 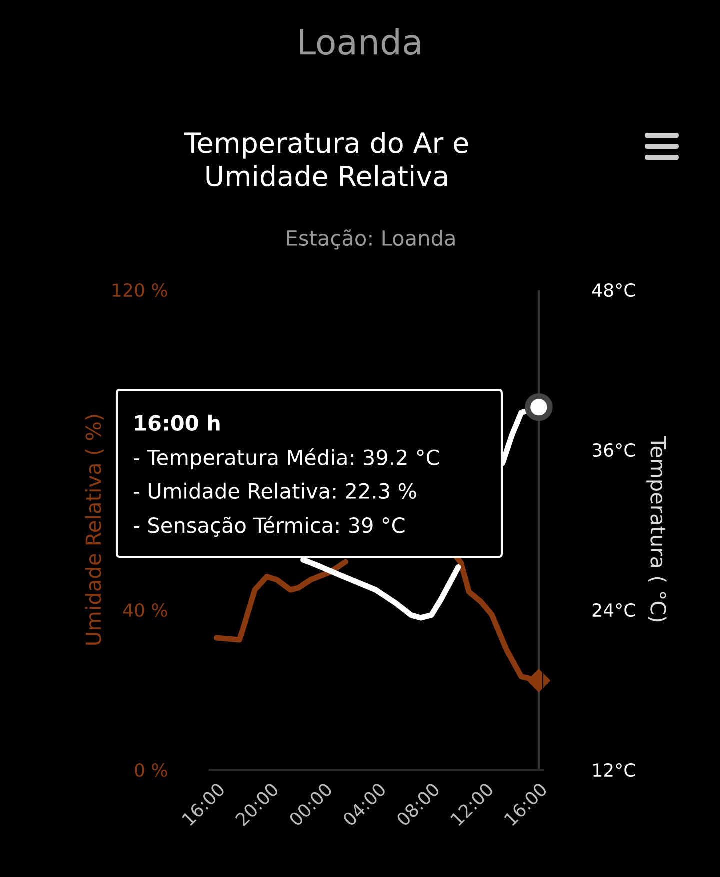 What do you see at coordinates (656, 529) in the screenshot?
I see `y2-axis-title: Temperatura ( °C)` at bounding box center [656, 529].